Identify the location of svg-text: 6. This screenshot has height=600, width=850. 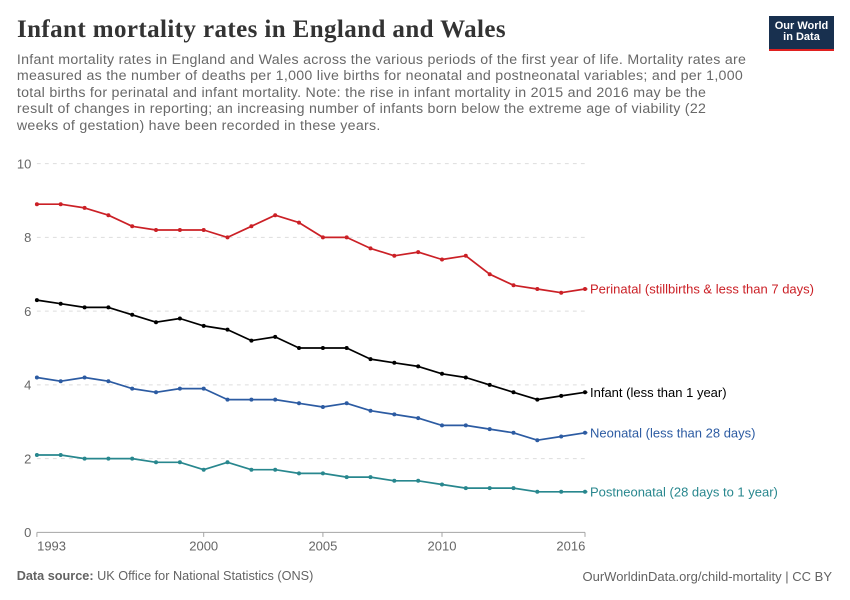
(27, 311).